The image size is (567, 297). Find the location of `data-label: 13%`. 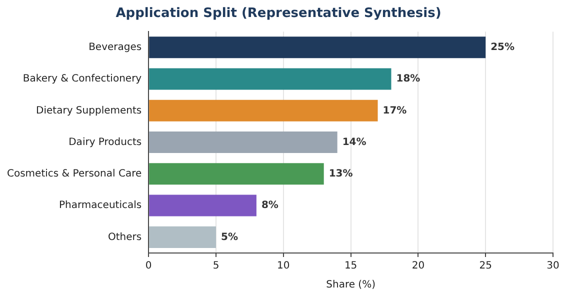

data-label: 13% is located at coordinates (340, 174).